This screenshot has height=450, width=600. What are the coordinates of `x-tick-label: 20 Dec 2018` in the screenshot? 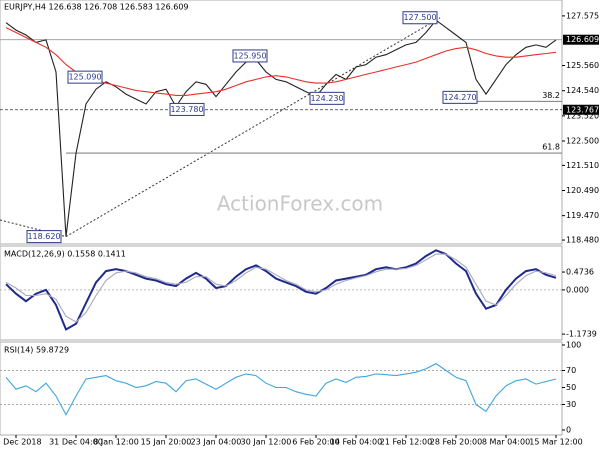 It's located at (21, 442).